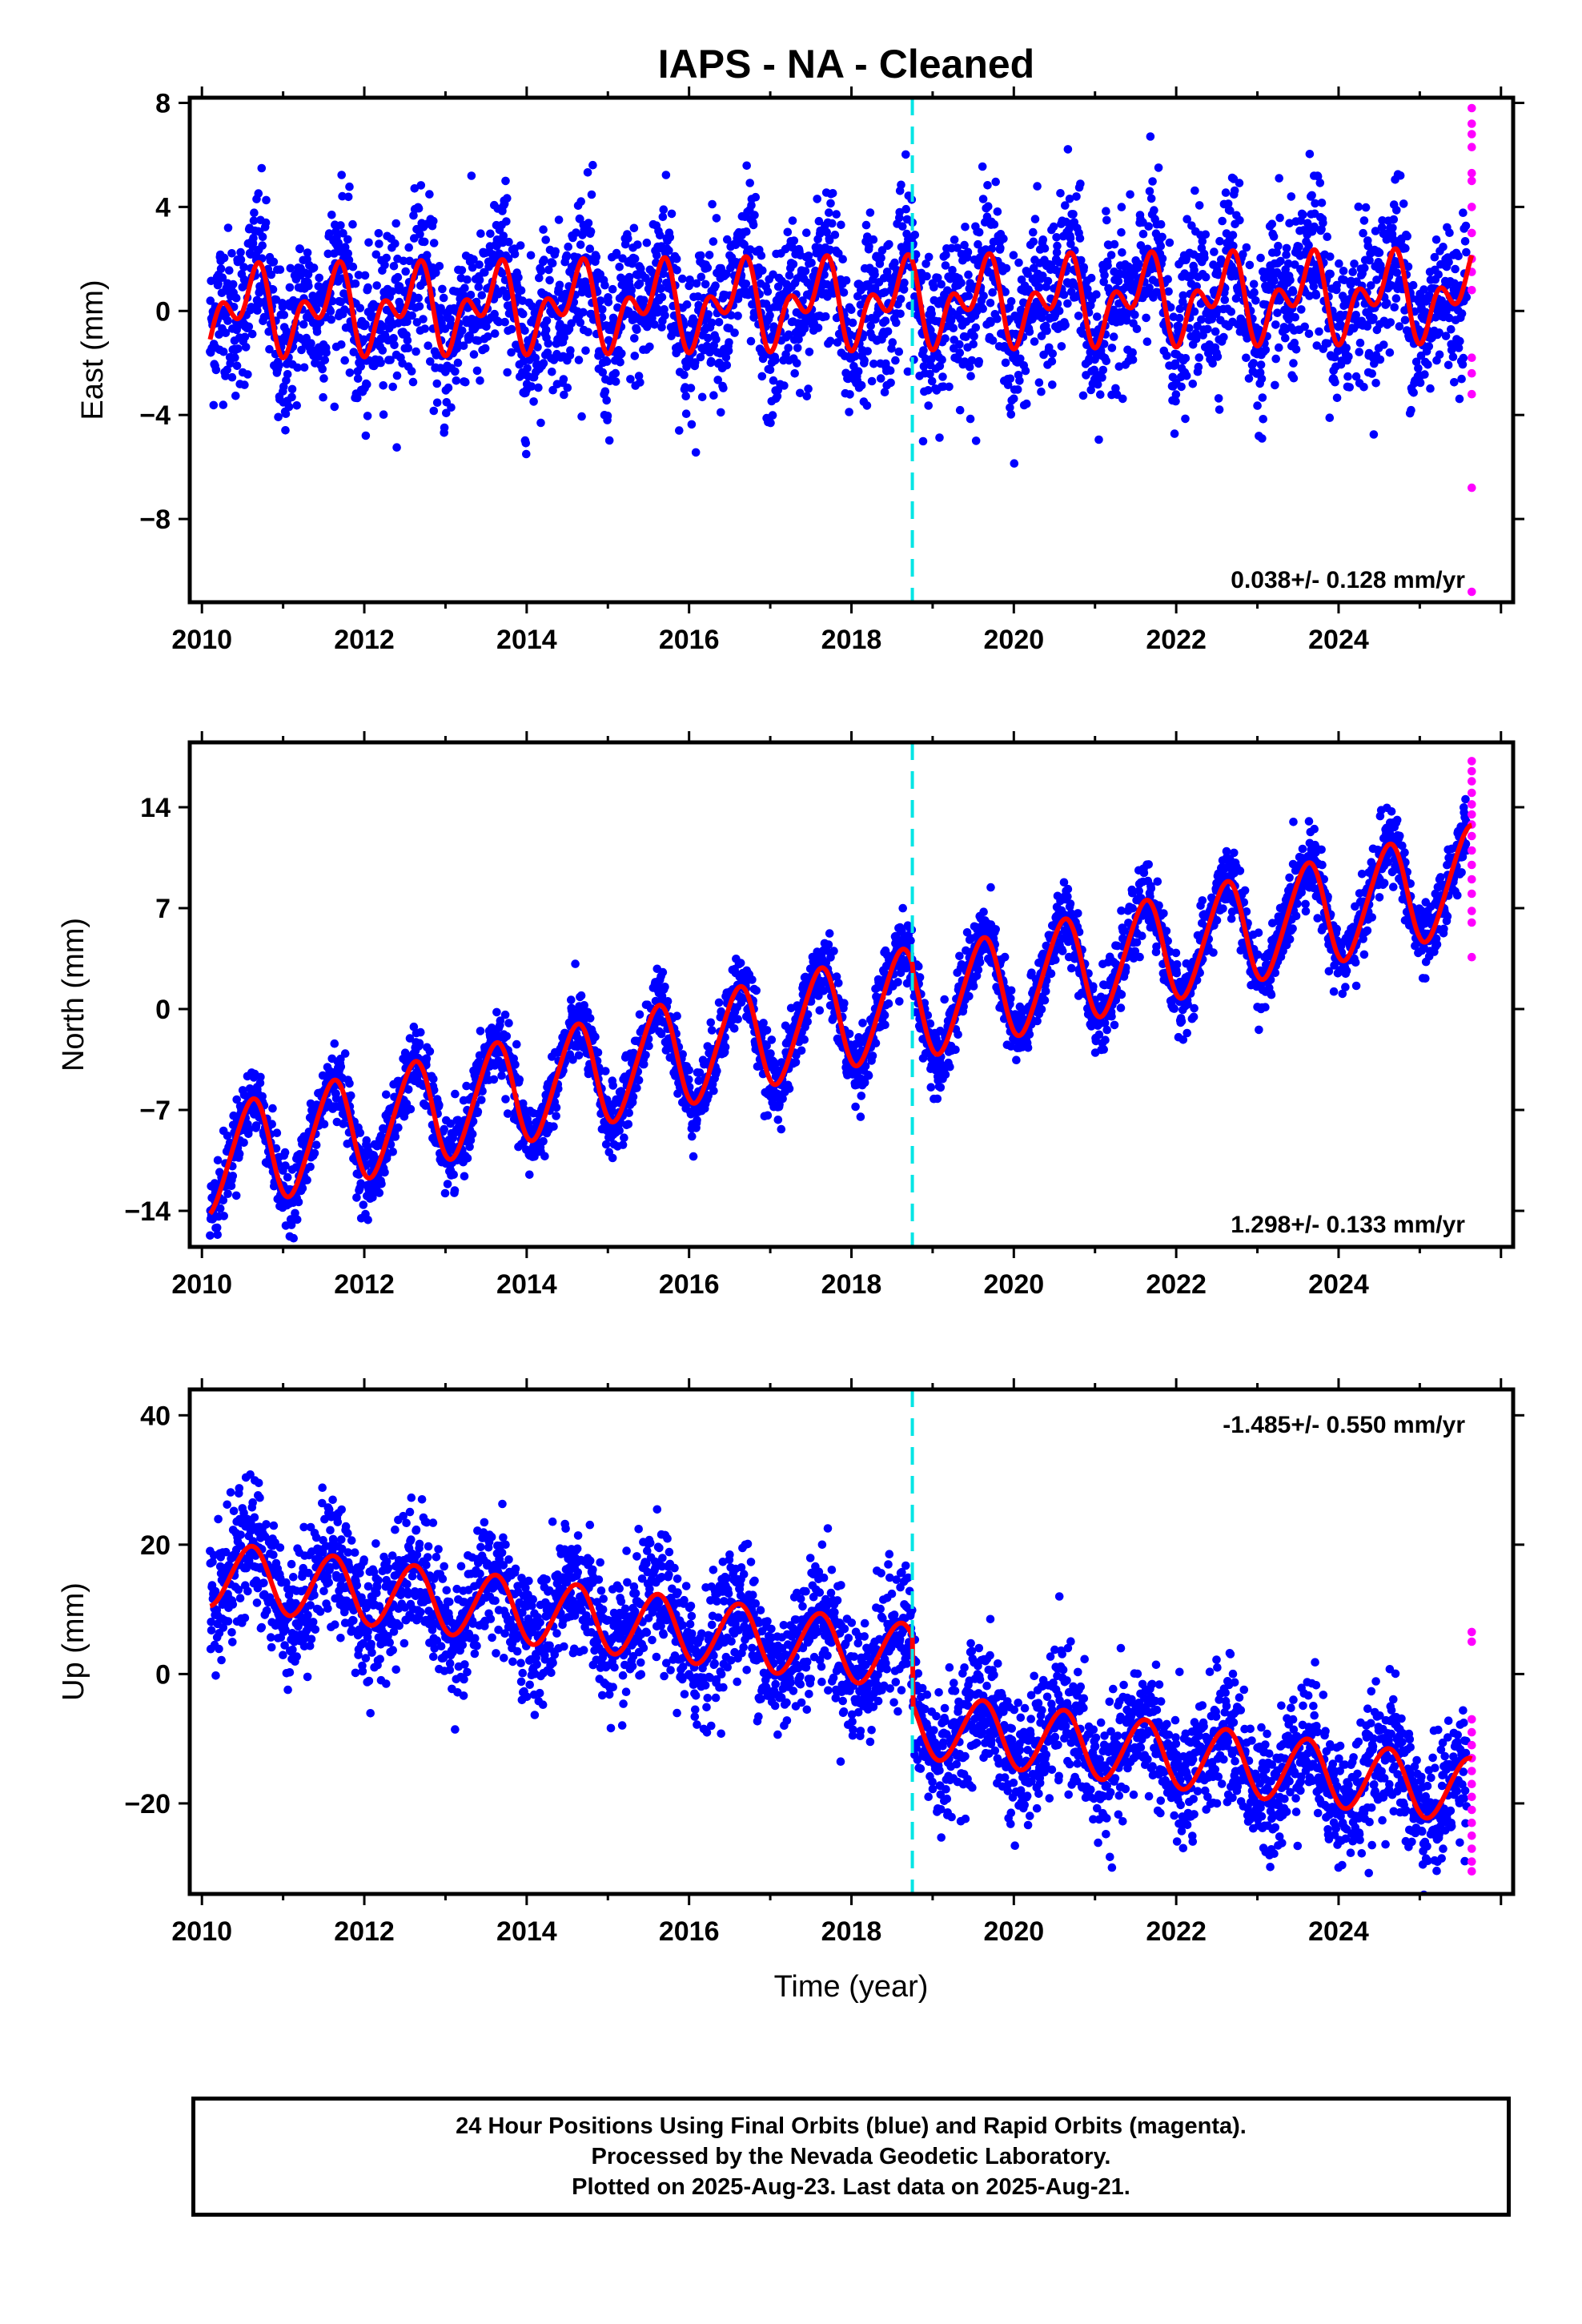  Describe the element at coordinates (1472, 350) in the screenshot. I see `rapid-orbits-points-east` at that location.